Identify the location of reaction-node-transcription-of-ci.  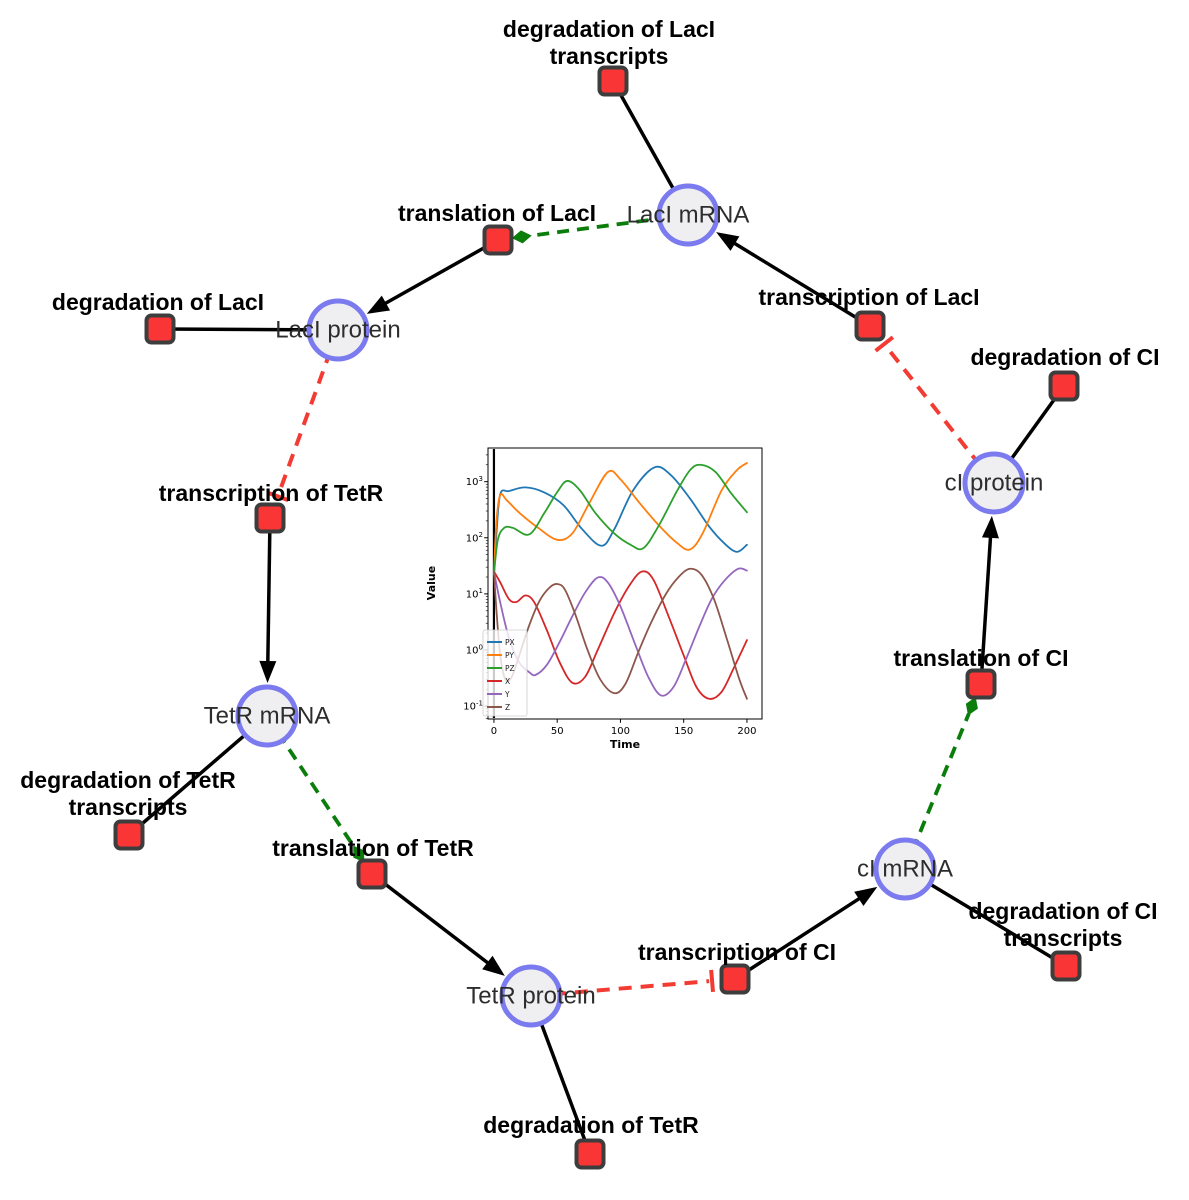
(735, 979).